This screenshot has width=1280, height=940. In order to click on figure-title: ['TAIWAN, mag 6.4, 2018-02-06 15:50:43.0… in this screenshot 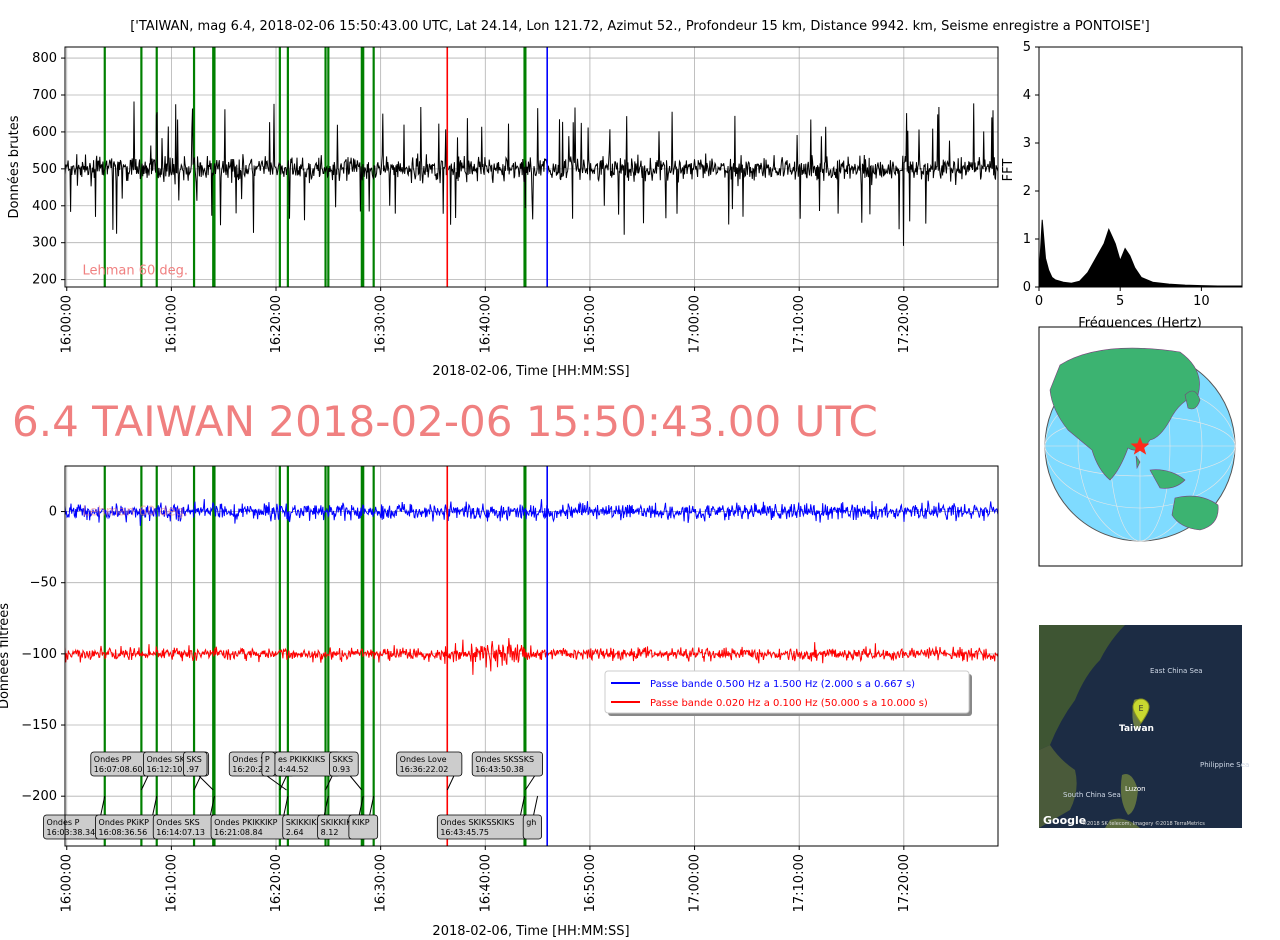, I will do `click(640, 26)`.